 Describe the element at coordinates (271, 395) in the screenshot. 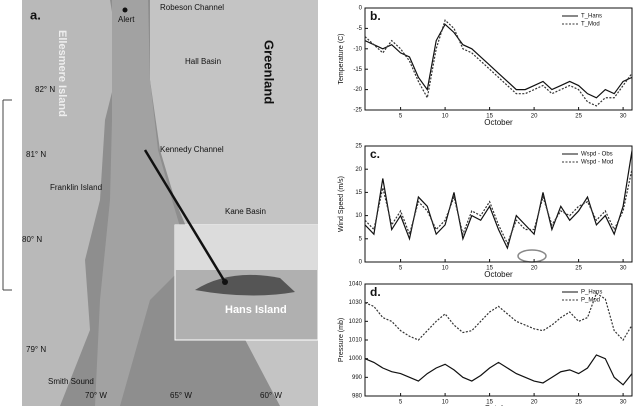

I see `map-label: 60° W` at that location.